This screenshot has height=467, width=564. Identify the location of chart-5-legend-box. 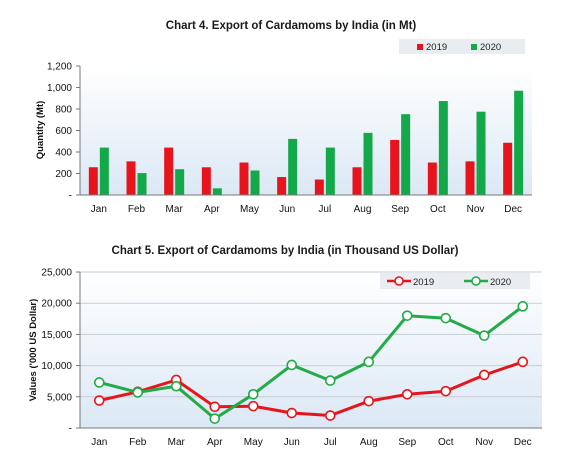
(455, 281).